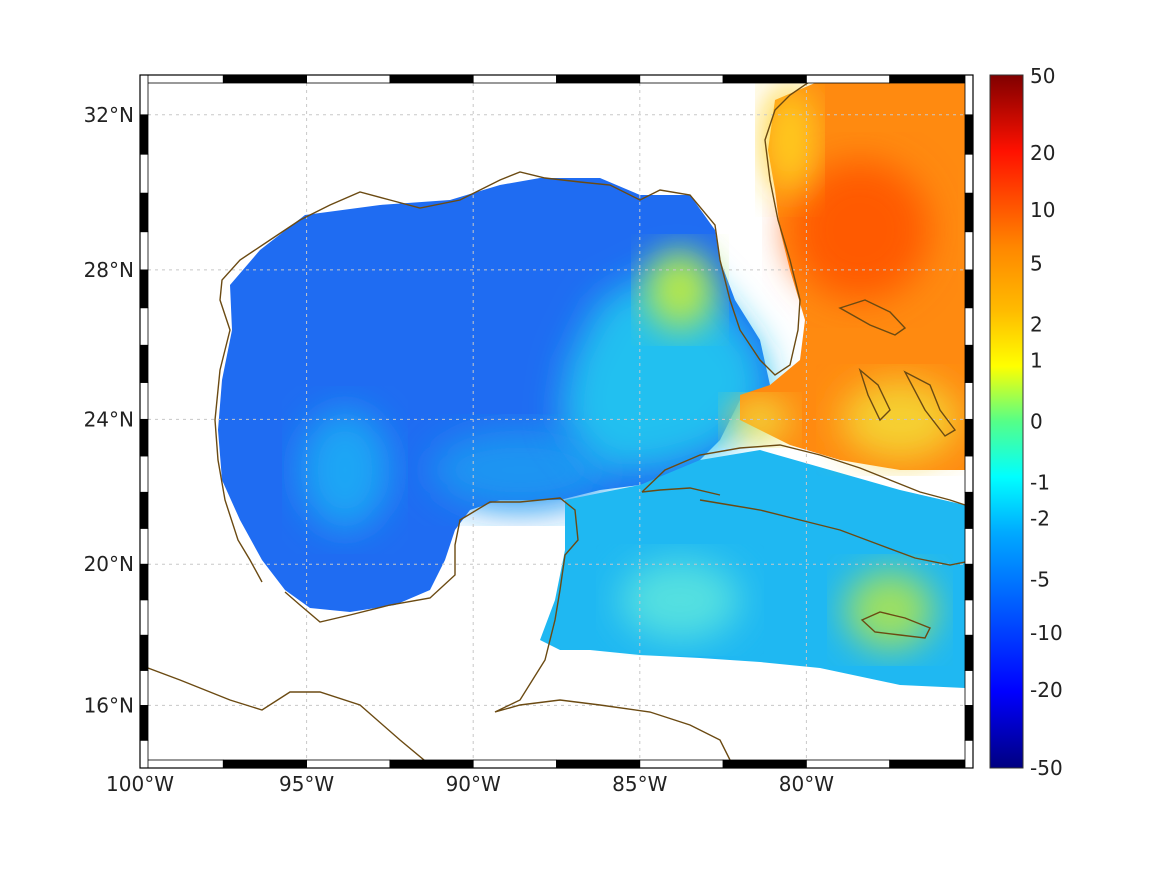  What do you see at coordinates (639, 784) in the screenshot?
I see `lon-tick-label: 85°W` at bounding box center [639, 784].